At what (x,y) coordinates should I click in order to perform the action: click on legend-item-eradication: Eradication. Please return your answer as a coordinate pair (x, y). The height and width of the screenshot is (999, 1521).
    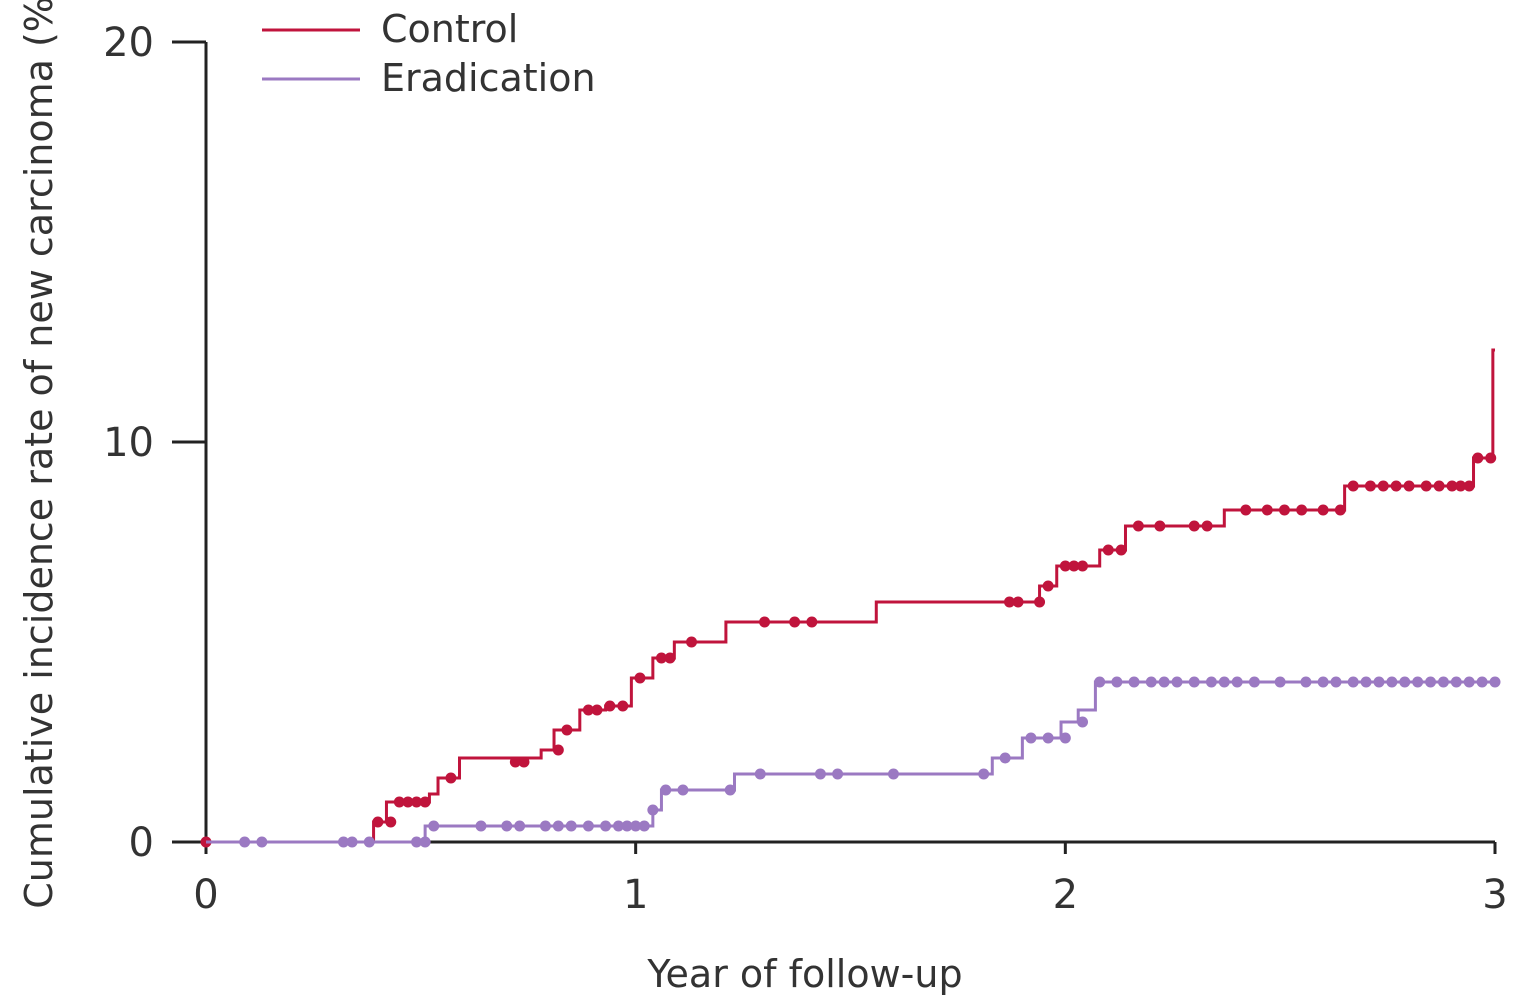
    Looking at the image, I should click on (429, 78).